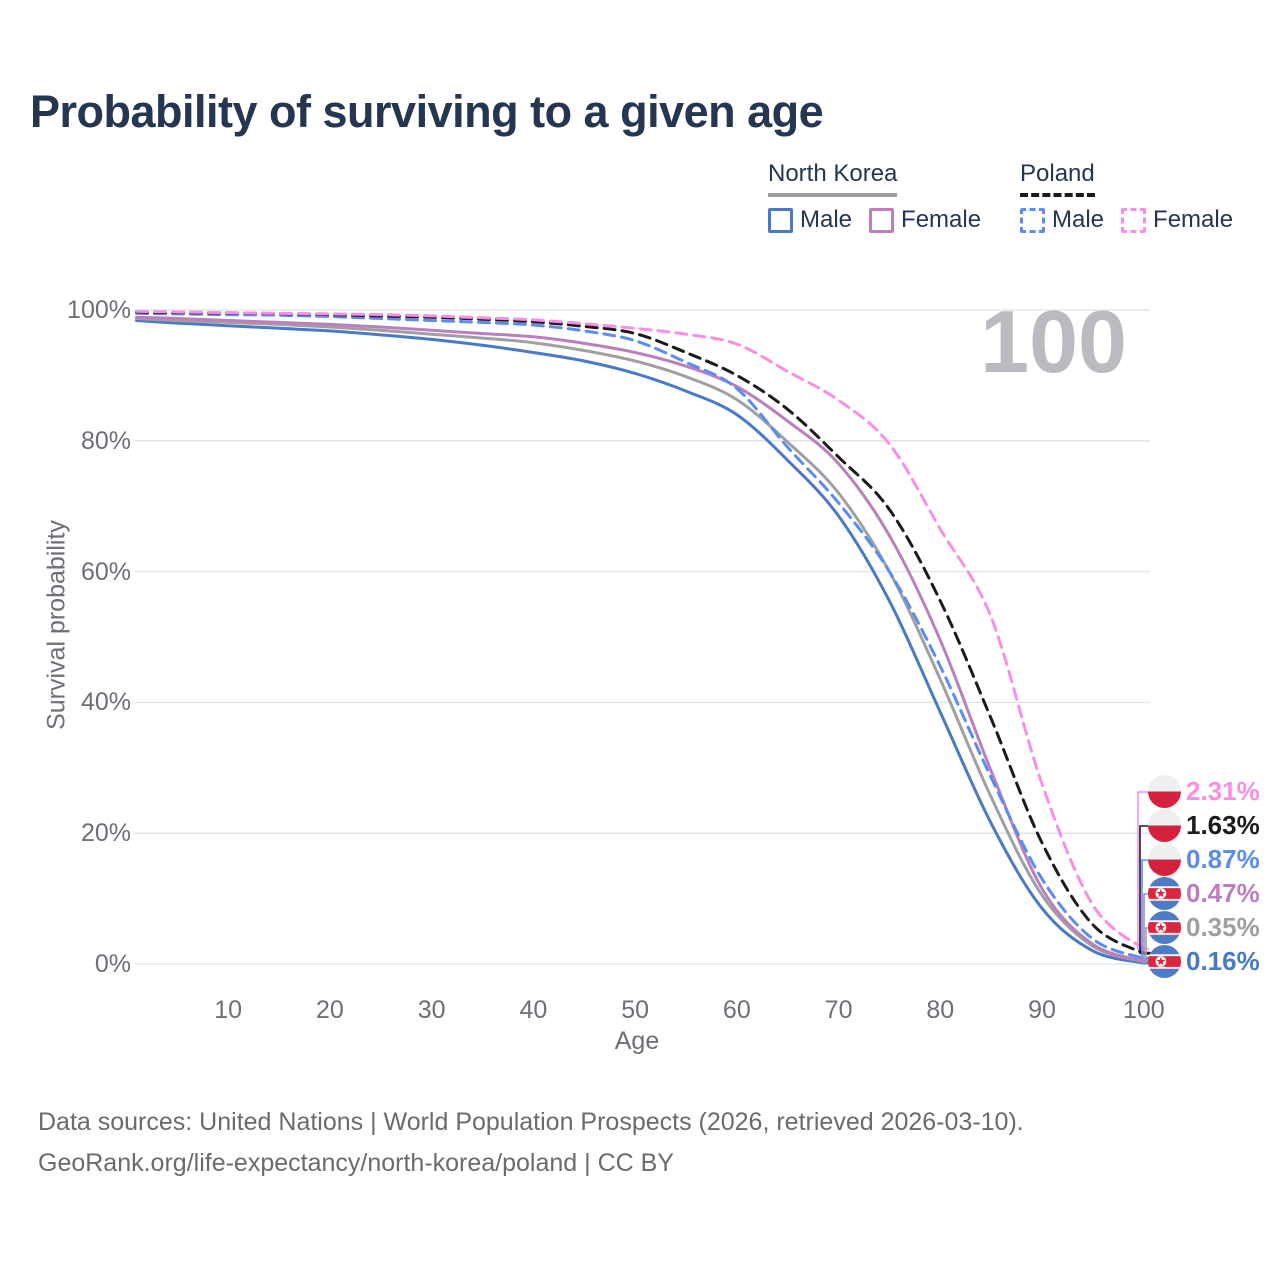  I want to click on x-tick-label: 70, so click(838, 1010).